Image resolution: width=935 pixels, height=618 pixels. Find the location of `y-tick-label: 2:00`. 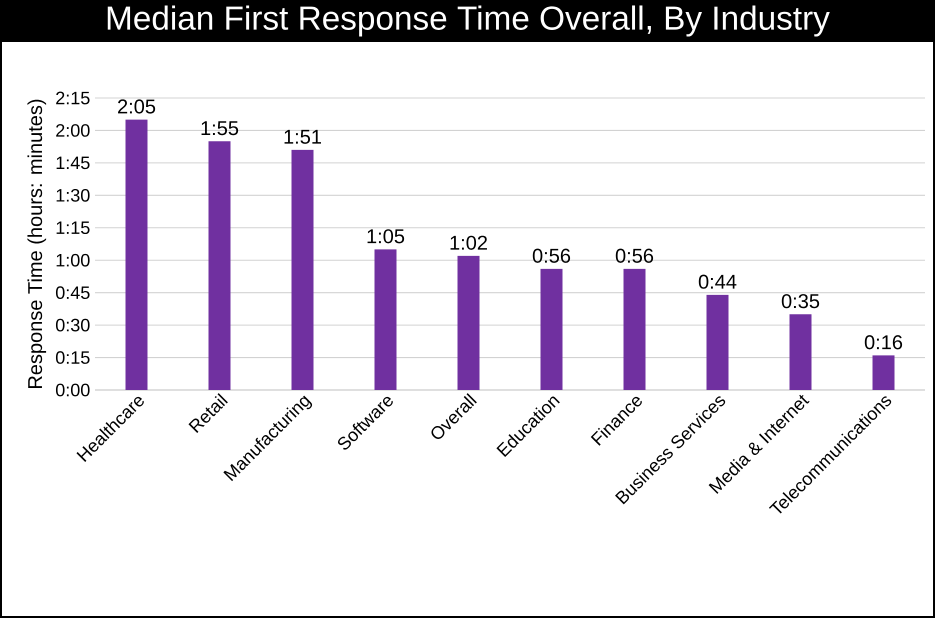

y-tick-label: 2:00 is located at coordinates (73, 130).